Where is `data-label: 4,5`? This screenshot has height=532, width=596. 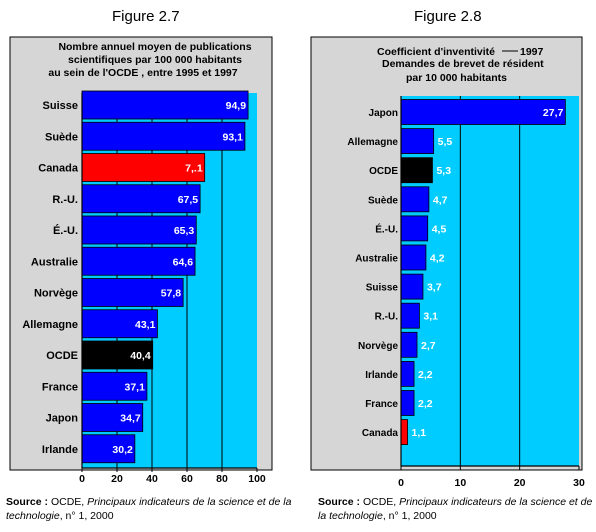
data-label: 4,5 is located at coordinates (439, 229).